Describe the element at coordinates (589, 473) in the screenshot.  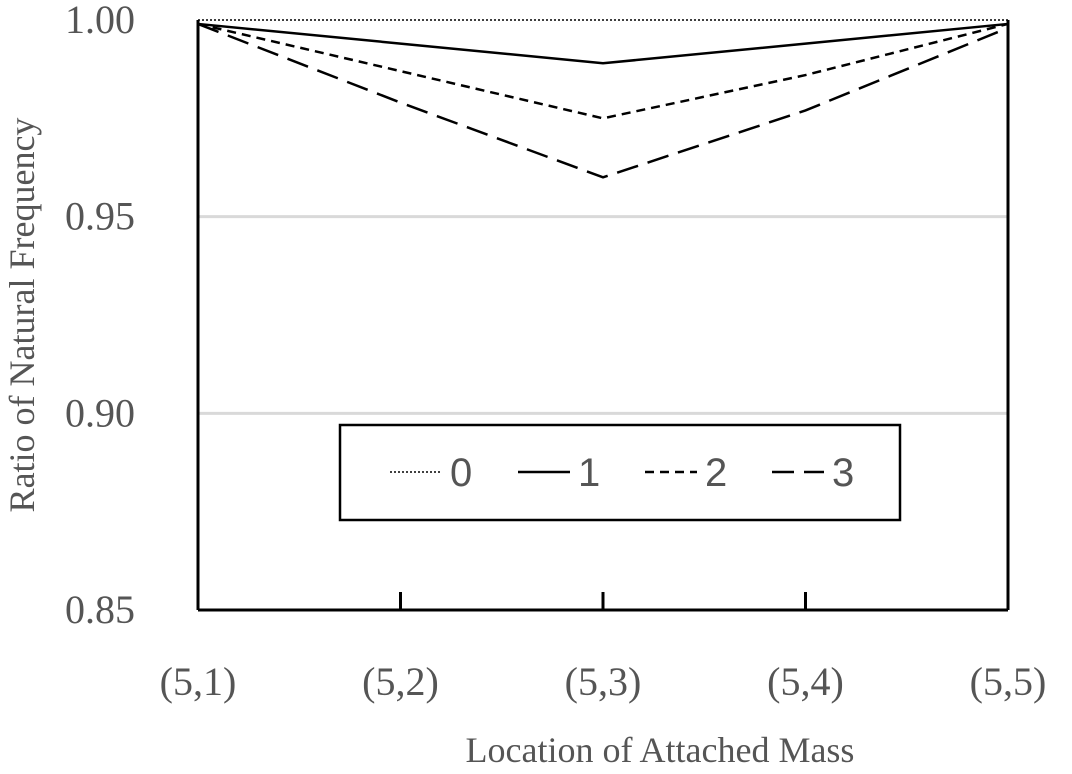
I see `legend-label-1: 1` at that location.